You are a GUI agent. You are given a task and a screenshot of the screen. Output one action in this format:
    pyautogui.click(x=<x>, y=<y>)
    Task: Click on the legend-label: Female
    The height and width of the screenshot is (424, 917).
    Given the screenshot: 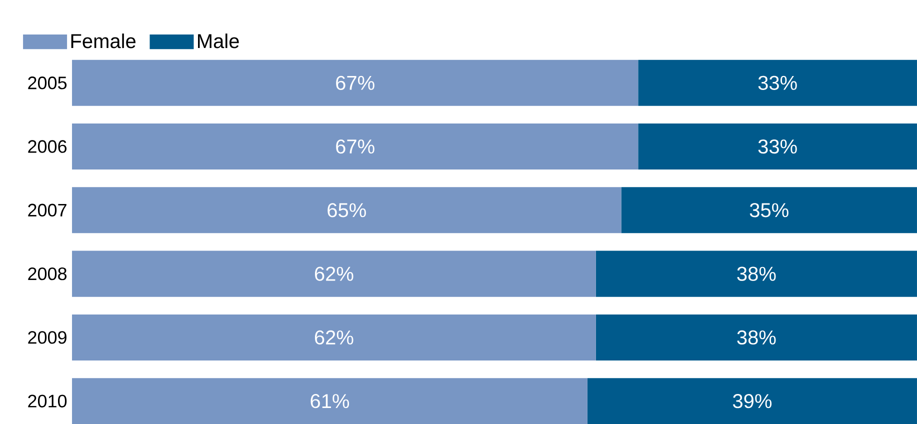 What is the action you would take?
    pyautogui.click(x=103, y=41)
    